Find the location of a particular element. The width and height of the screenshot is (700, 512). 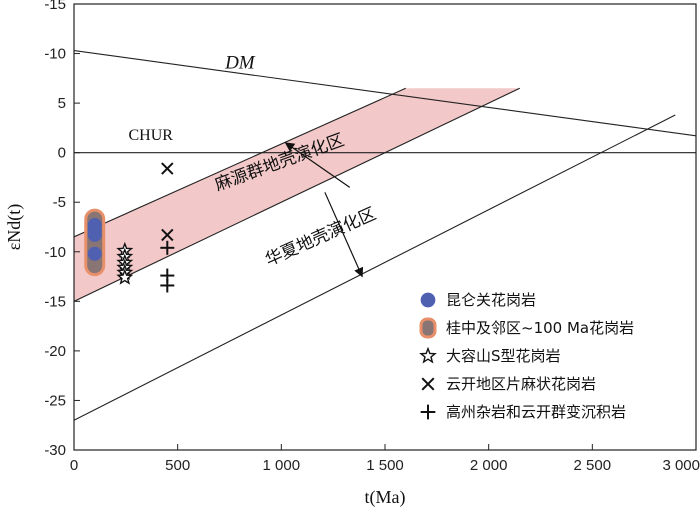

y-axis-title: εNd(t) is located at coordinates (14, 227).